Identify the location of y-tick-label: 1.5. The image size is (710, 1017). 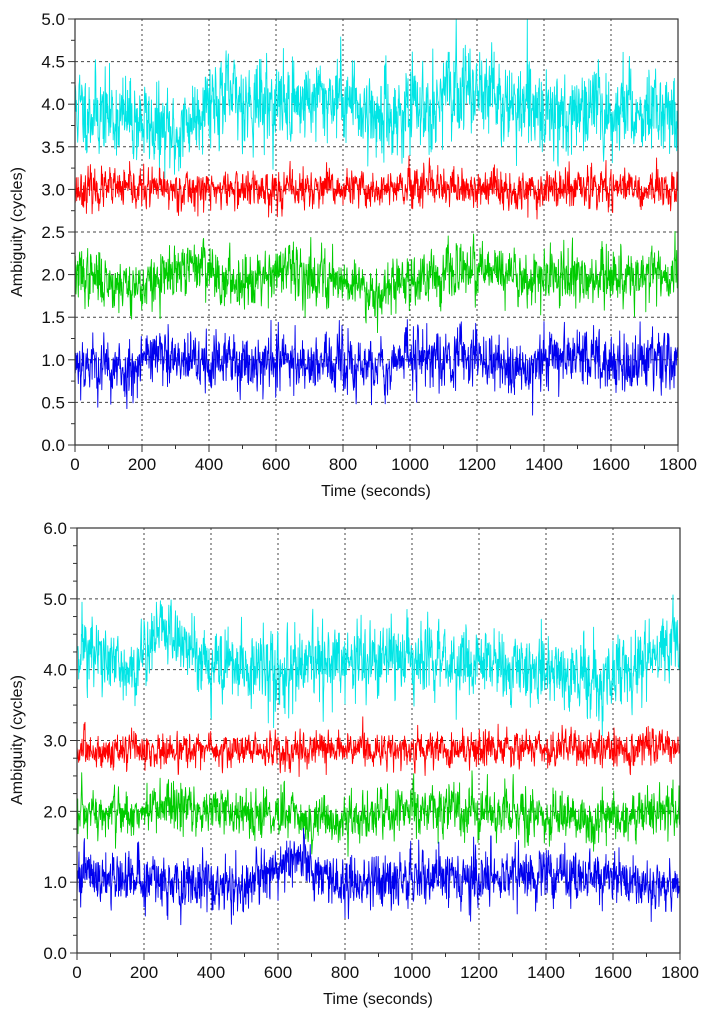
(53, 317).